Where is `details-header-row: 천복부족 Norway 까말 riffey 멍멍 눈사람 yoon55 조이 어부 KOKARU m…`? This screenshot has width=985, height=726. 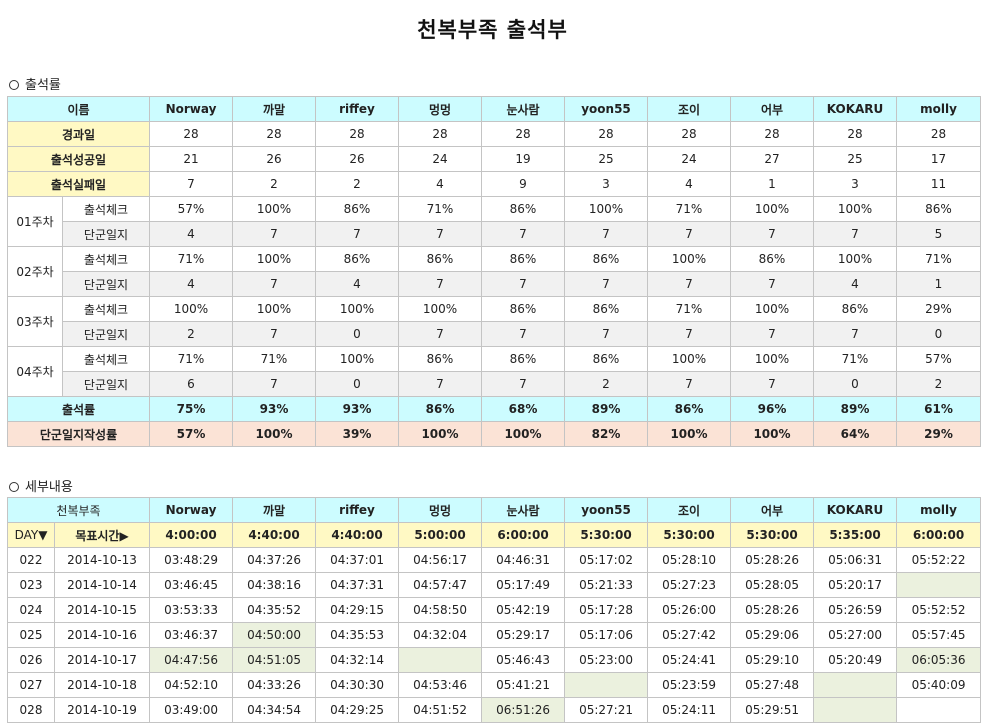
details-header-row: 천복부족 Norway 까말 riffey 멍멍 눈사람 yoon55 조이 어부 KOKARU m… is located at coordinates (494, 510).